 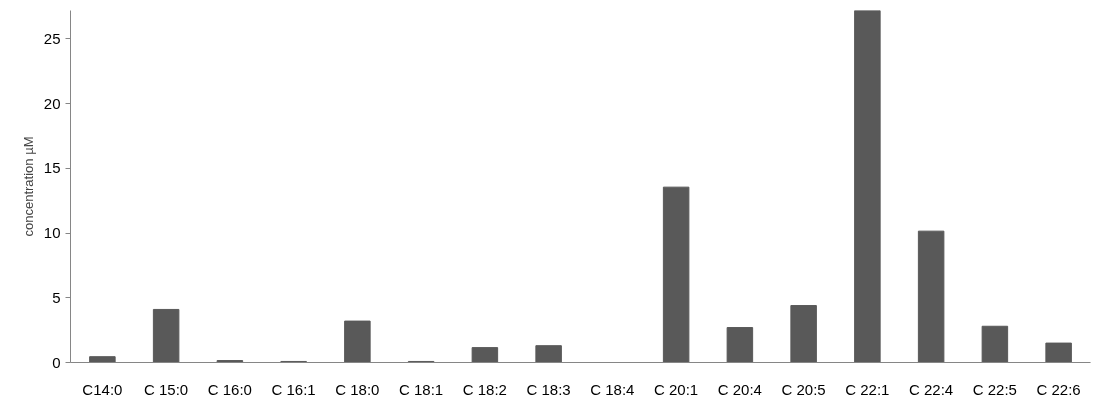 I want to click on y-tick-label: 15, so click(x=52, y=168).